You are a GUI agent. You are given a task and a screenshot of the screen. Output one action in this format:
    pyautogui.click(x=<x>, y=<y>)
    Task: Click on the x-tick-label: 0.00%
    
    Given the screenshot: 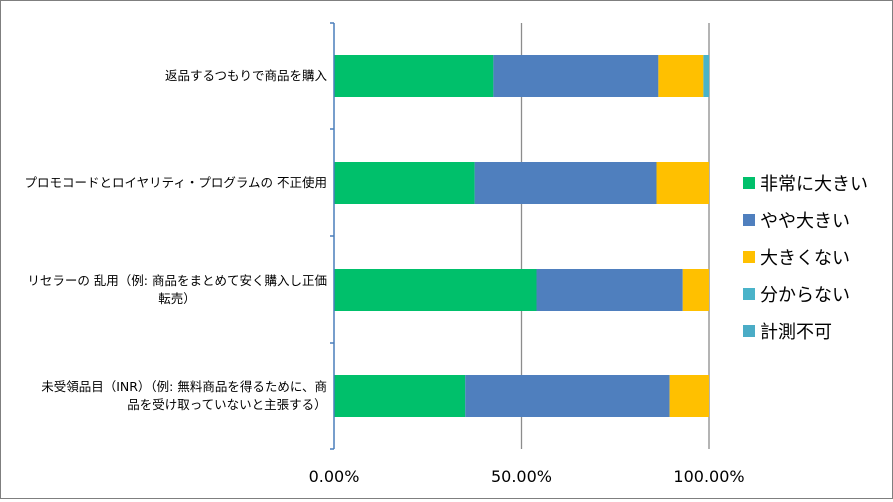 What is the action you would take?
    pyautogui.click(x=334, y=476)
    